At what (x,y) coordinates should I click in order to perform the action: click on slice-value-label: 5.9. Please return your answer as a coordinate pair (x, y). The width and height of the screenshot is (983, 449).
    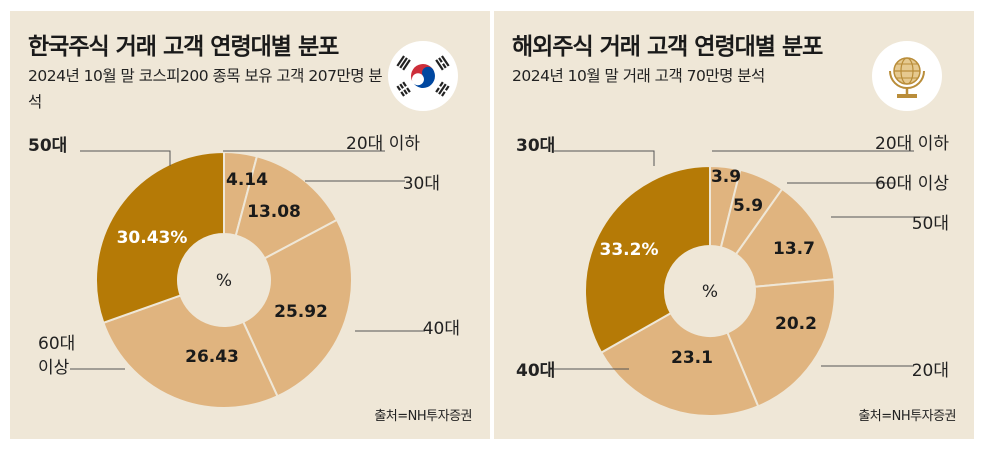
    Looking at the image, I should click on (748, 206).